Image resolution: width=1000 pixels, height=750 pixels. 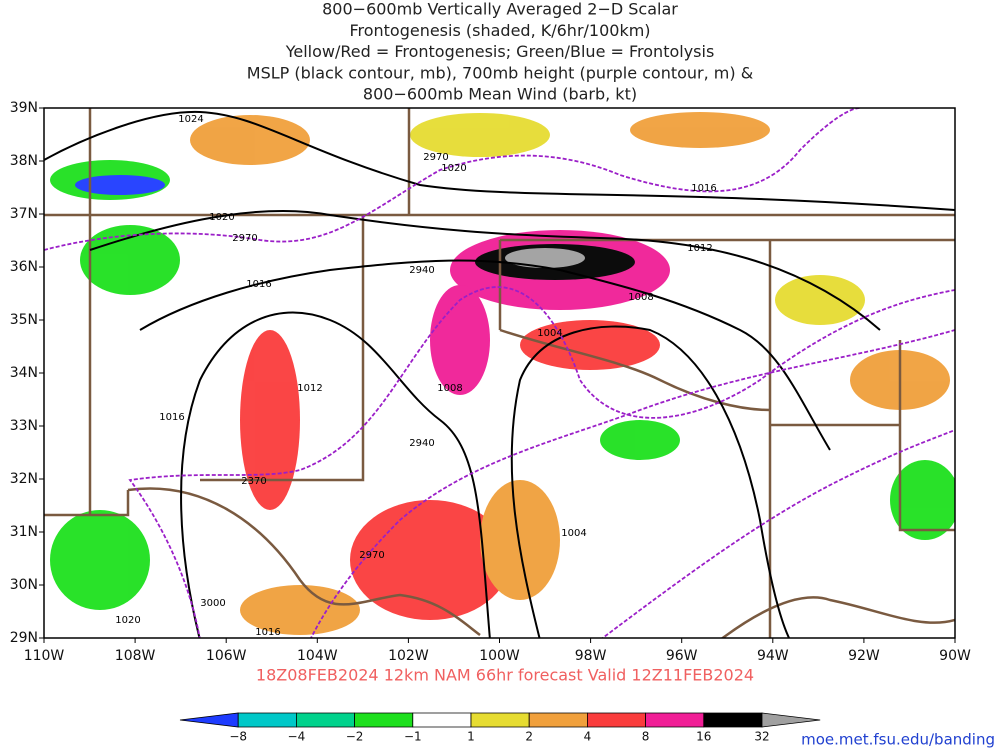 What do you see at coordinates (24, 479) in the screenshot?
I see `lat-label: 32N` at bounding box center [24, 479].